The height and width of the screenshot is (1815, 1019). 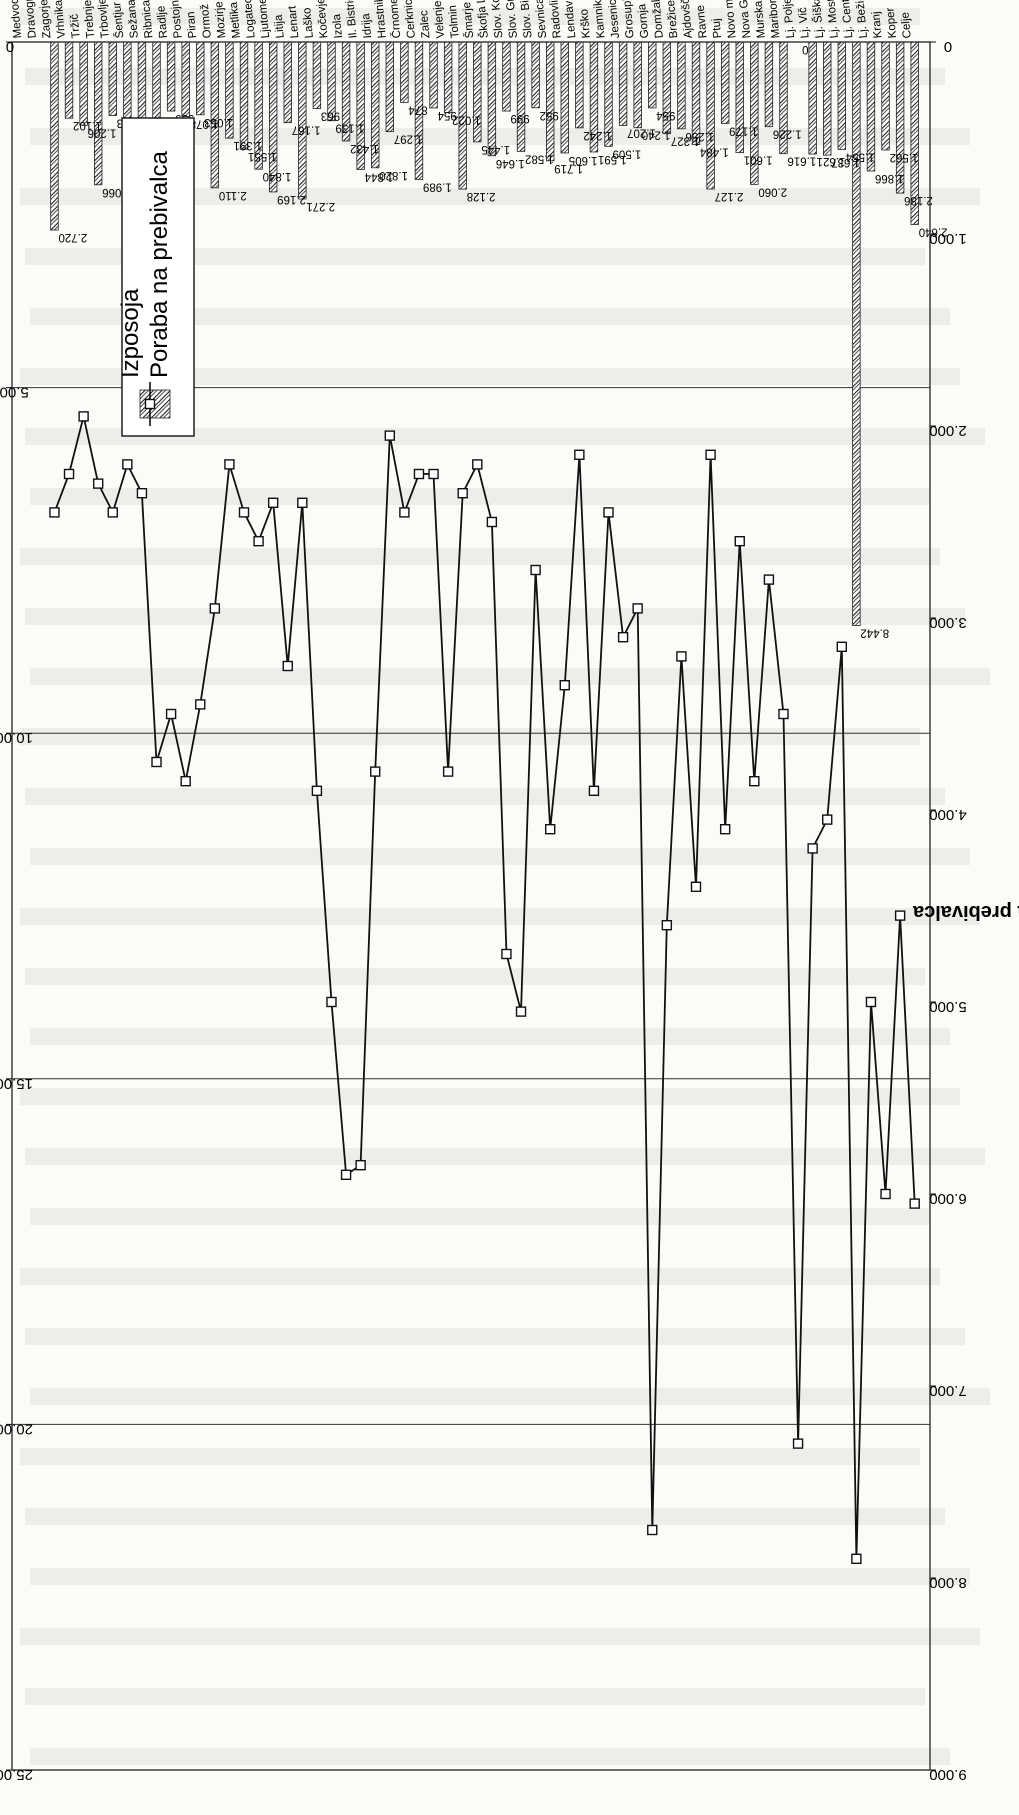 What do you see at coordinates (948, 46) in the screenshot?
I see `tick-label-left: 0` at bounding box center [948, 46].